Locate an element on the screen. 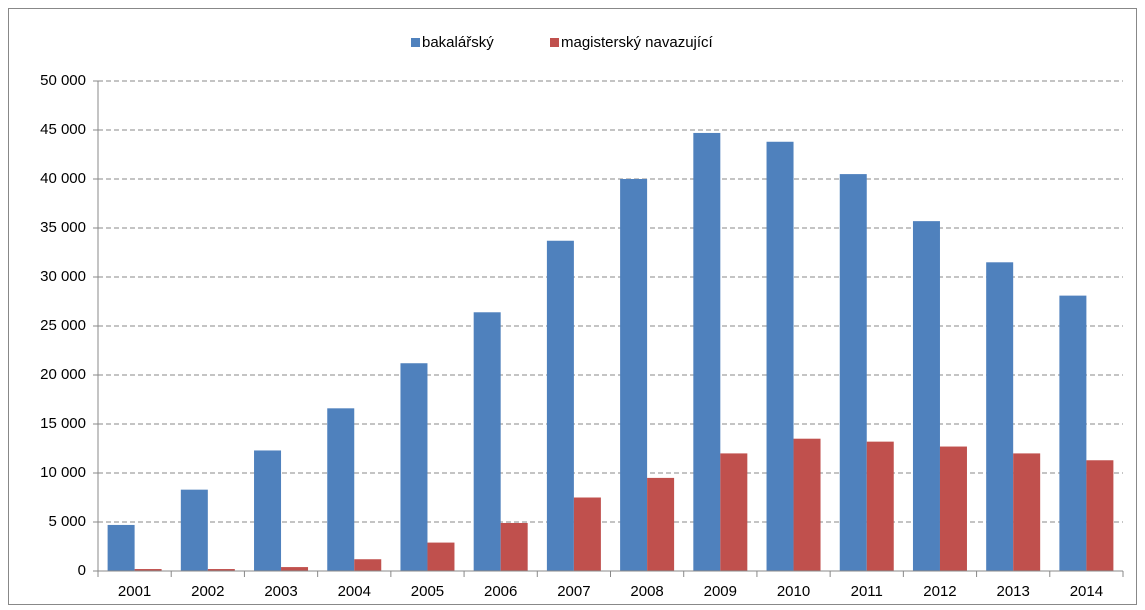  x-tick-label: 2008 is located at coordinates (646, 591).